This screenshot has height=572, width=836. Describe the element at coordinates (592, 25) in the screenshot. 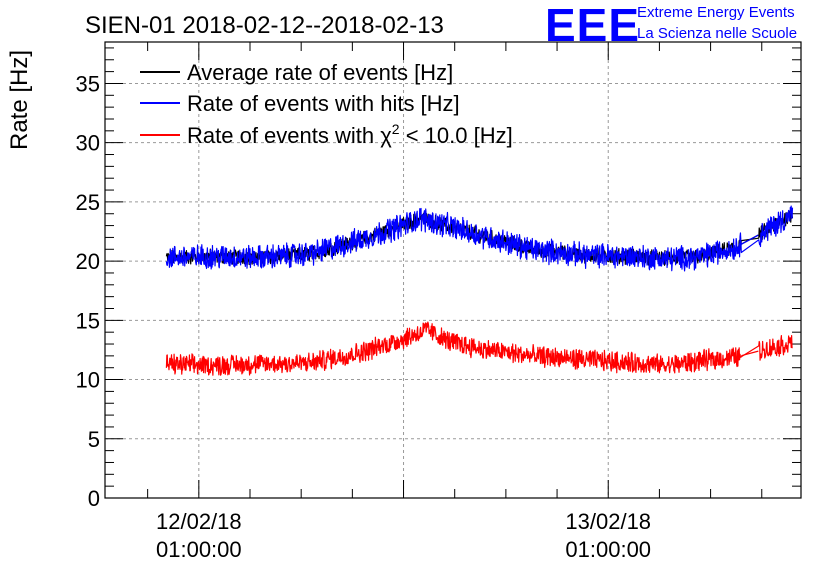

I see `eee-logo-mark: EEE` at that location.